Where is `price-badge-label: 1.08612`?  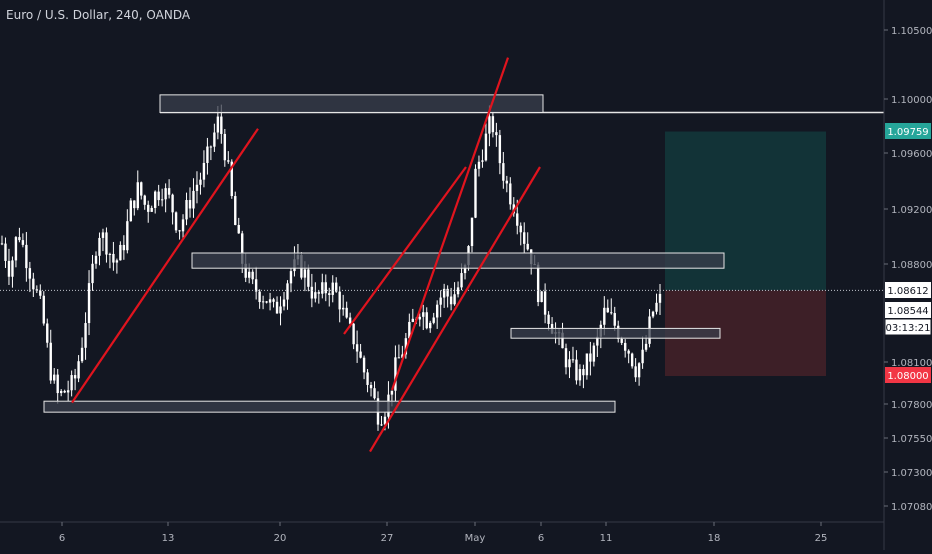 price-badge-label: 1.08612 is located at coordinates (907, 291).